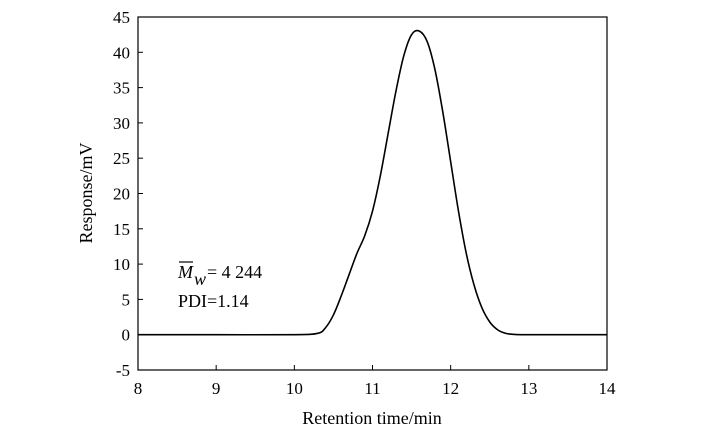 Image resolution: width=711 pixels, height=437 pixels. I want to click on pdi-annotation: PDI=1.14, so click(213, 301).